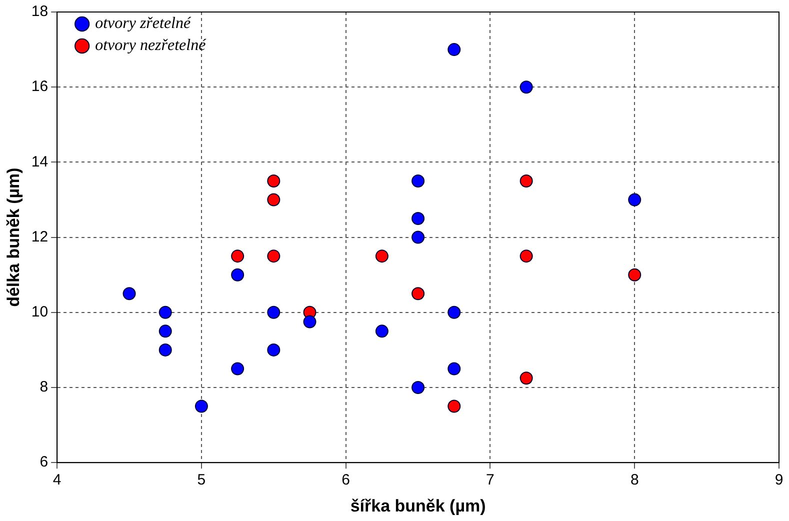 The width and height of the screenshot is (789, 521). Describe the element at coordinates (779, 480) in the screenshot. I see `x-tick-label: 9` at that location.